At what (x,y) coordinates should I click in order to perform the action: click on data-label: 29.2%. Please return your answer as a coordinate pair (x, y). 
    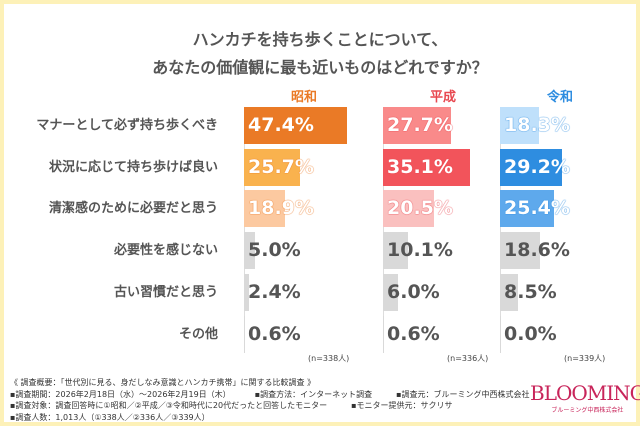
    Looking at the image, I should click on (537, 167).